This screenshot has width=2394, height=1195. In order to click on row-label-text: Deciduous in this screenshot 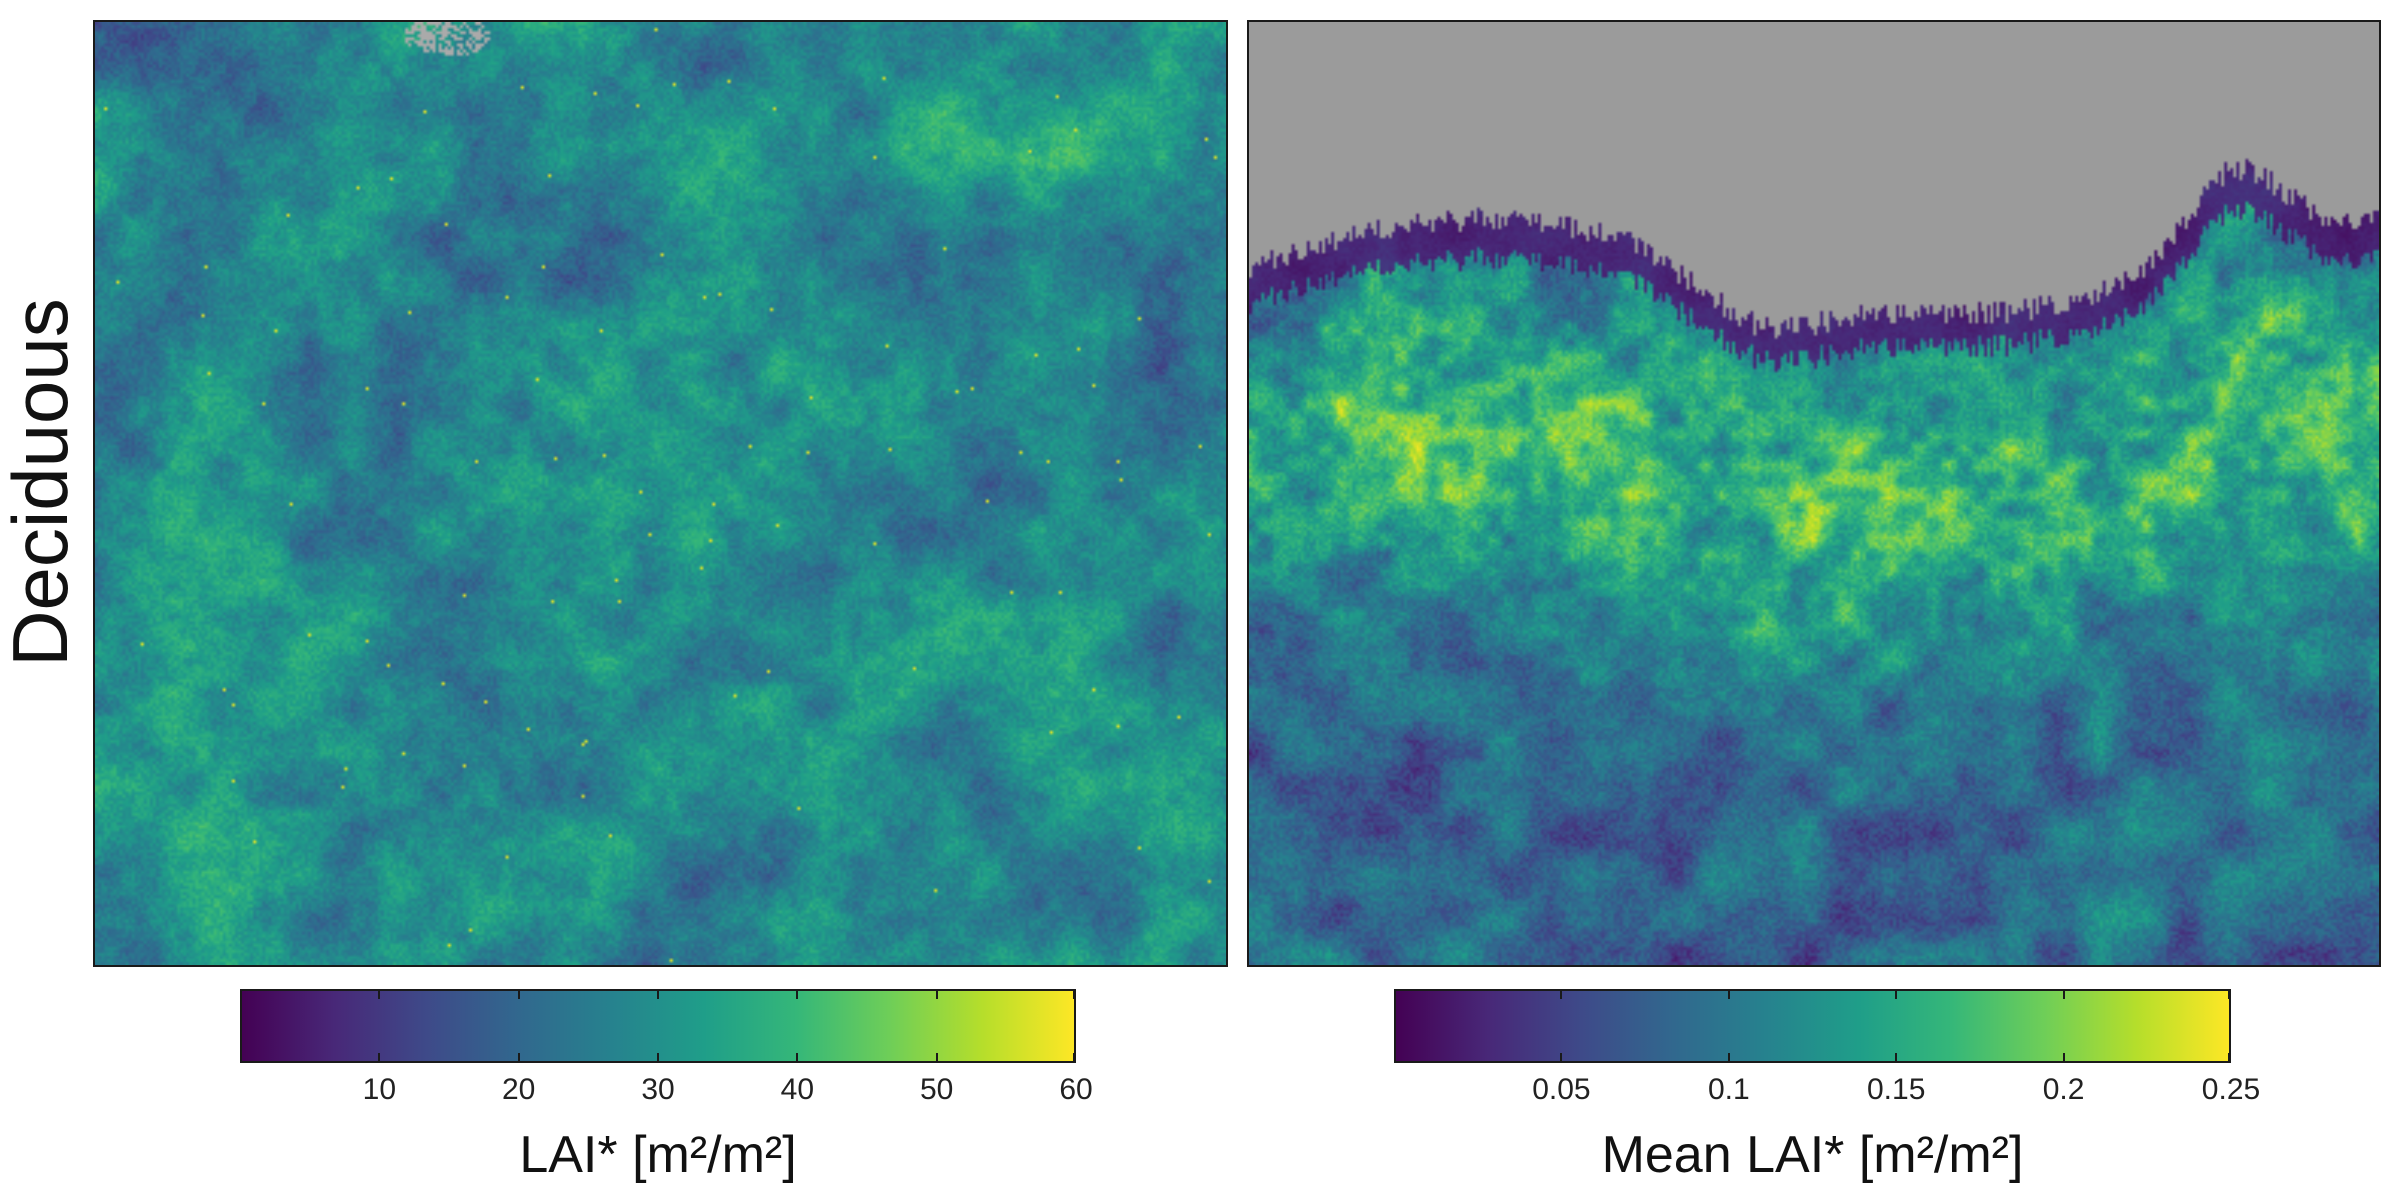, I will do `click(42, 482)`.